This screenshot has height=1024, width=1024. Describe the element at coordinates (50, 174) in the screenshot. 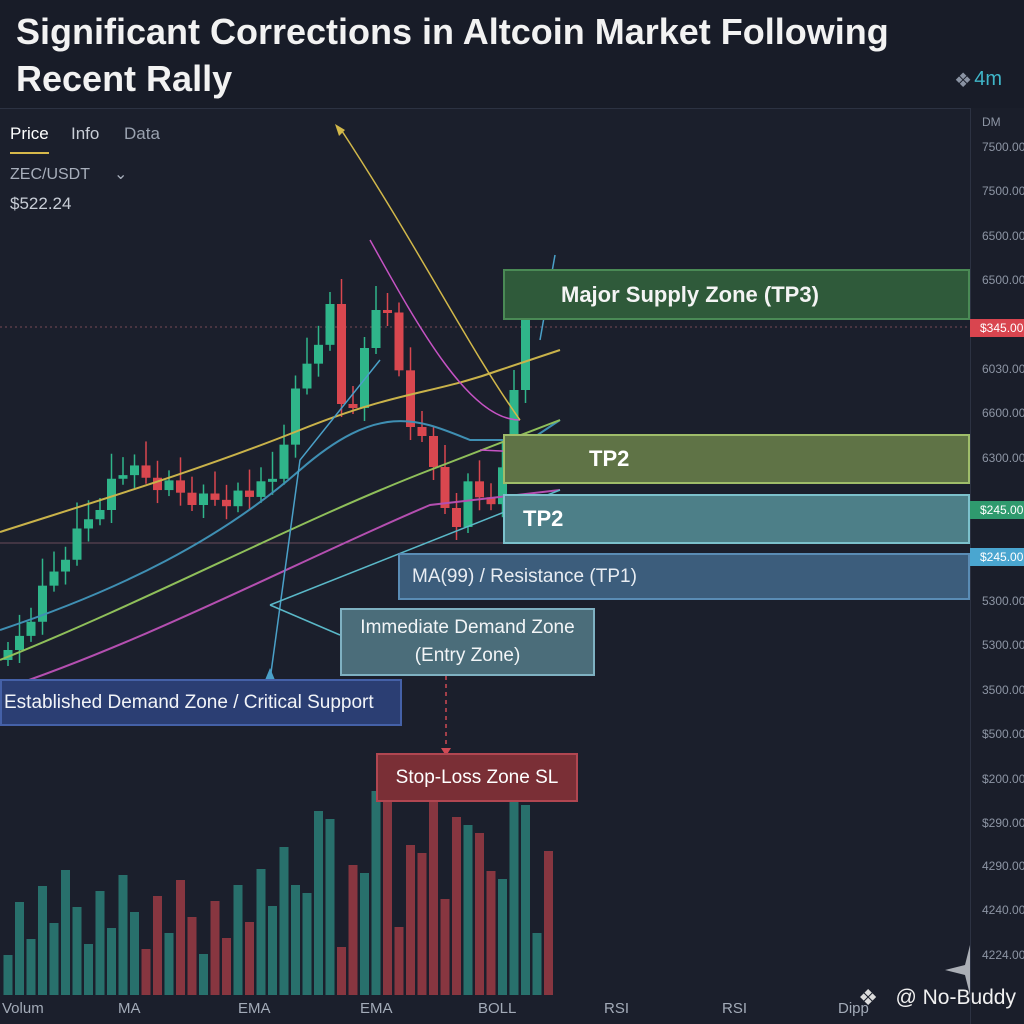

I see `pair: ZEC/USDT` at that location.